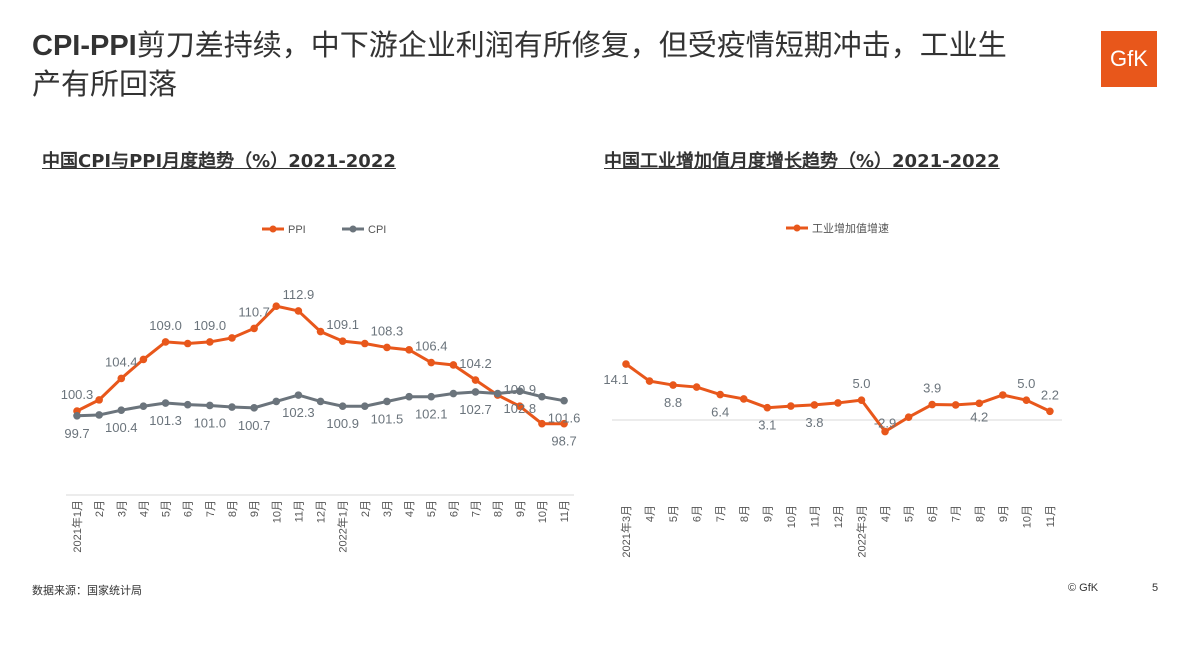 This screenshot has height=669, width=1190. What do you see at coordinates (165, 420) in the screenshot?
I see `data-label: 101.3` at bounding box center [165, 420].